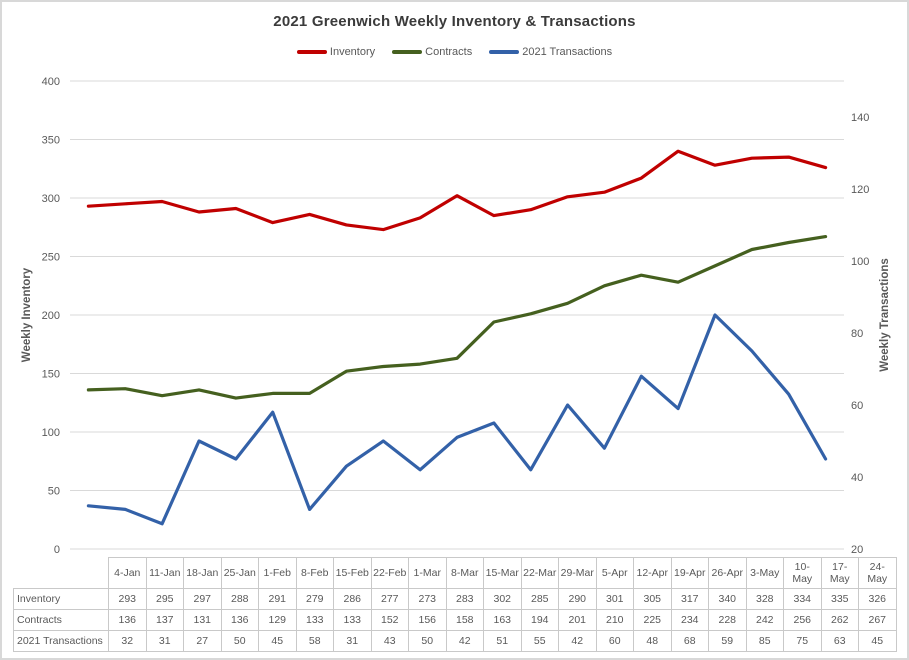 The image size is (909, 660). I want to click on table-value-cell: 55, so click(539, 641).